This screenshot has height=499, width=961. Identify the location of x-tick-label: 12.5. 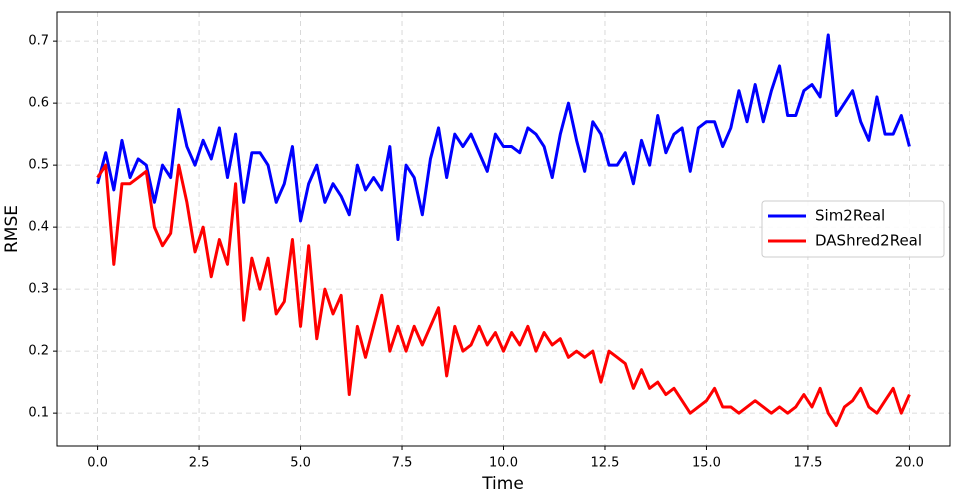
(605, 463).